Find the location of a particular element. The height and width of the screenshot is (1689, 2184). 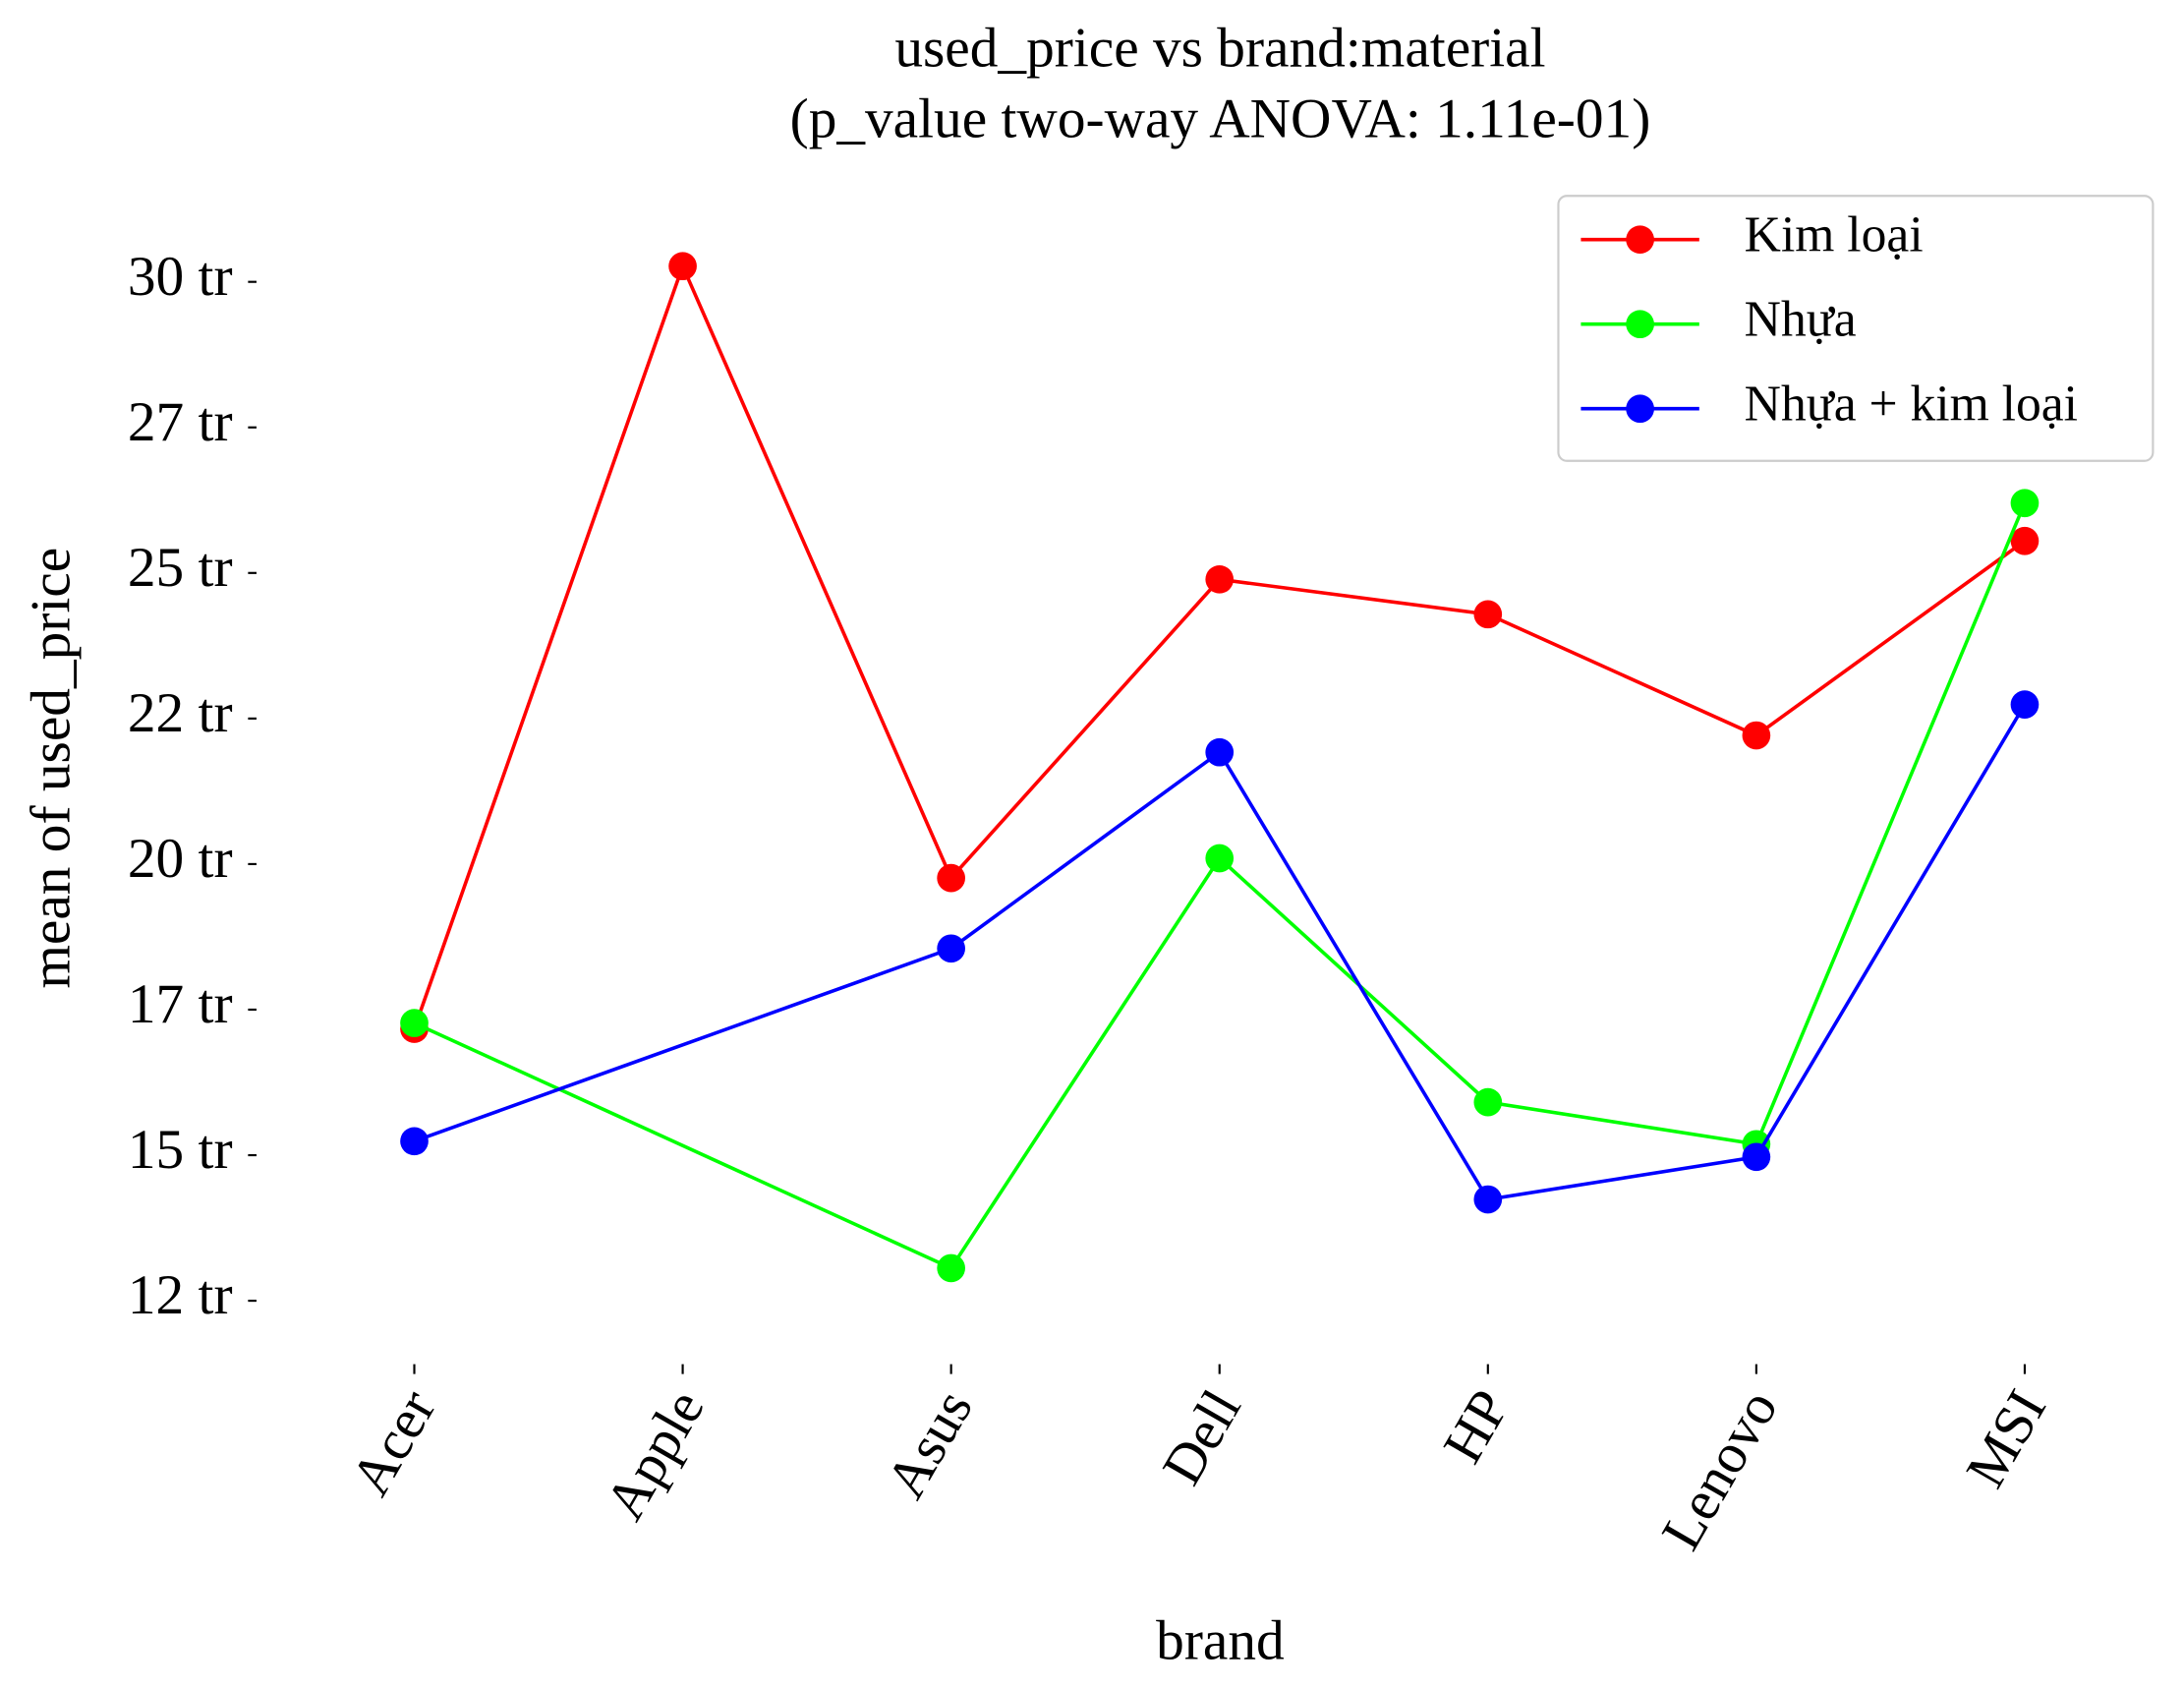

legend-label: Nhựa is located at coordinates (1801, 320).